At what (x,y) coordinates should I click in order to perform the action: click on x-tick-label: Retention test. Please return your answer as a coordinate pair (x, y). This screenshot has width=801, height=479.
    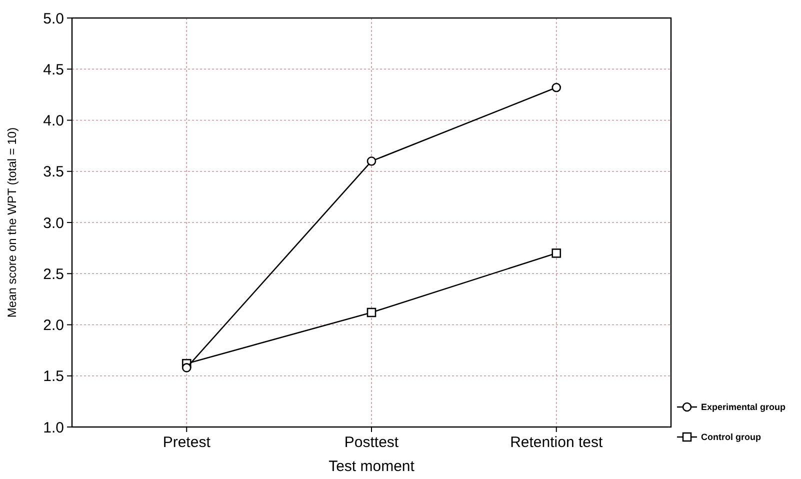
    Looking at the image, I should click on (557, 442).